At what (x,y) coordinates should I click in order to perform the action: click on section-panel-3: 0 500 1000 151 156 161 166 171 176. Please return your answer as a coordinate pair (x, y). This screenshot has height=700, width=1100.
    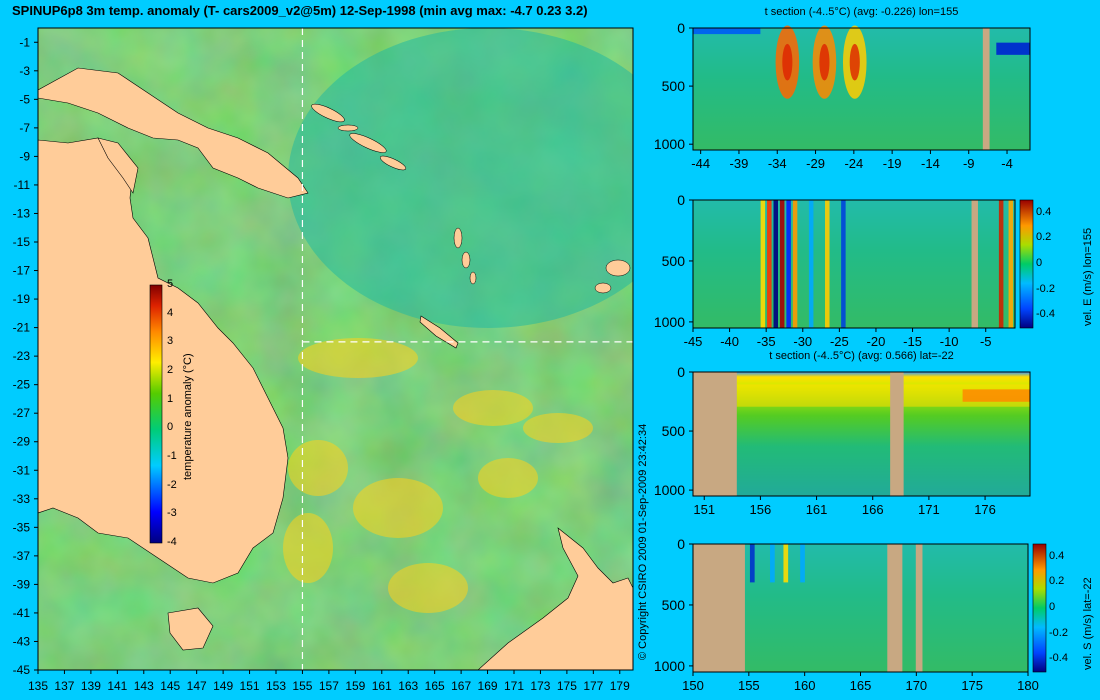
    Looking at the image, I should click on (842, 440).